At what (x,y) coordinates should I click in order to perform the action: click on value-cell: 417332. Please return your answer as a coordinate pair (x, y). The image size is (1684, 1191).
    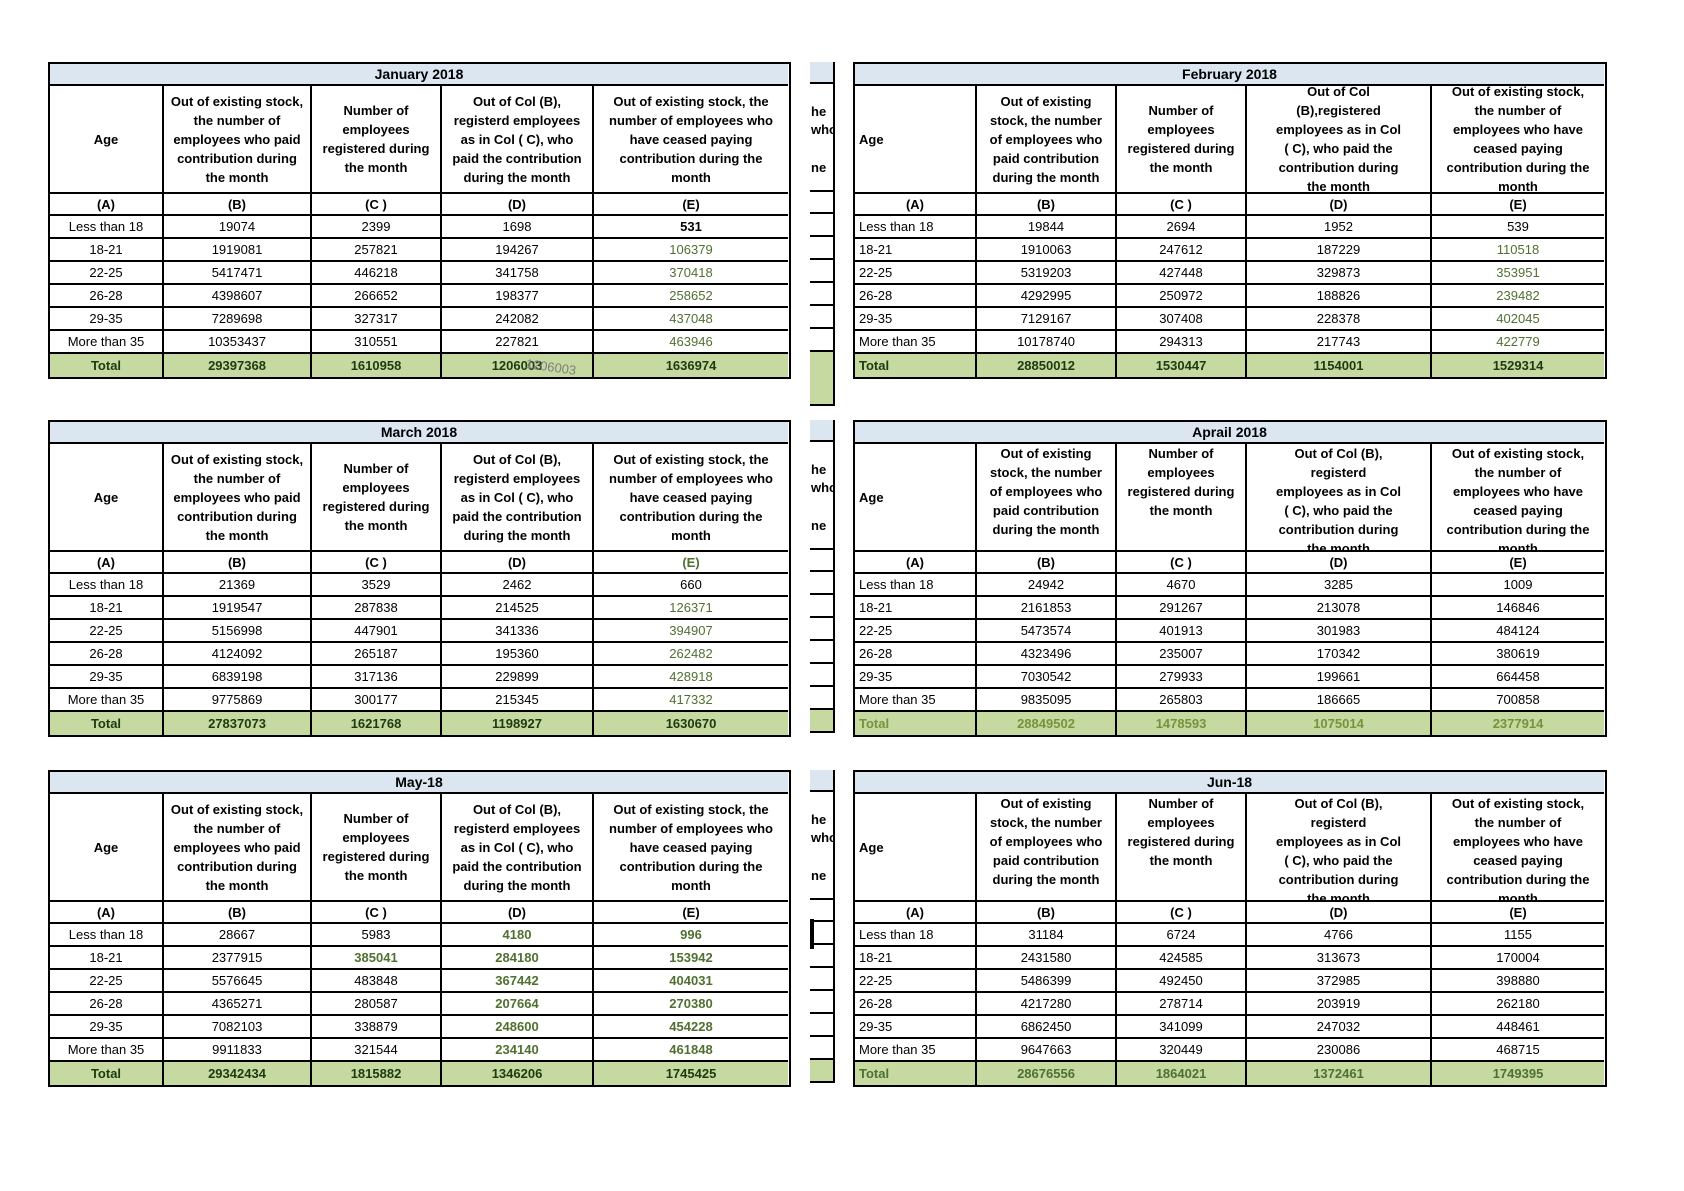
    Looking at the image, I should click on (691, 700).